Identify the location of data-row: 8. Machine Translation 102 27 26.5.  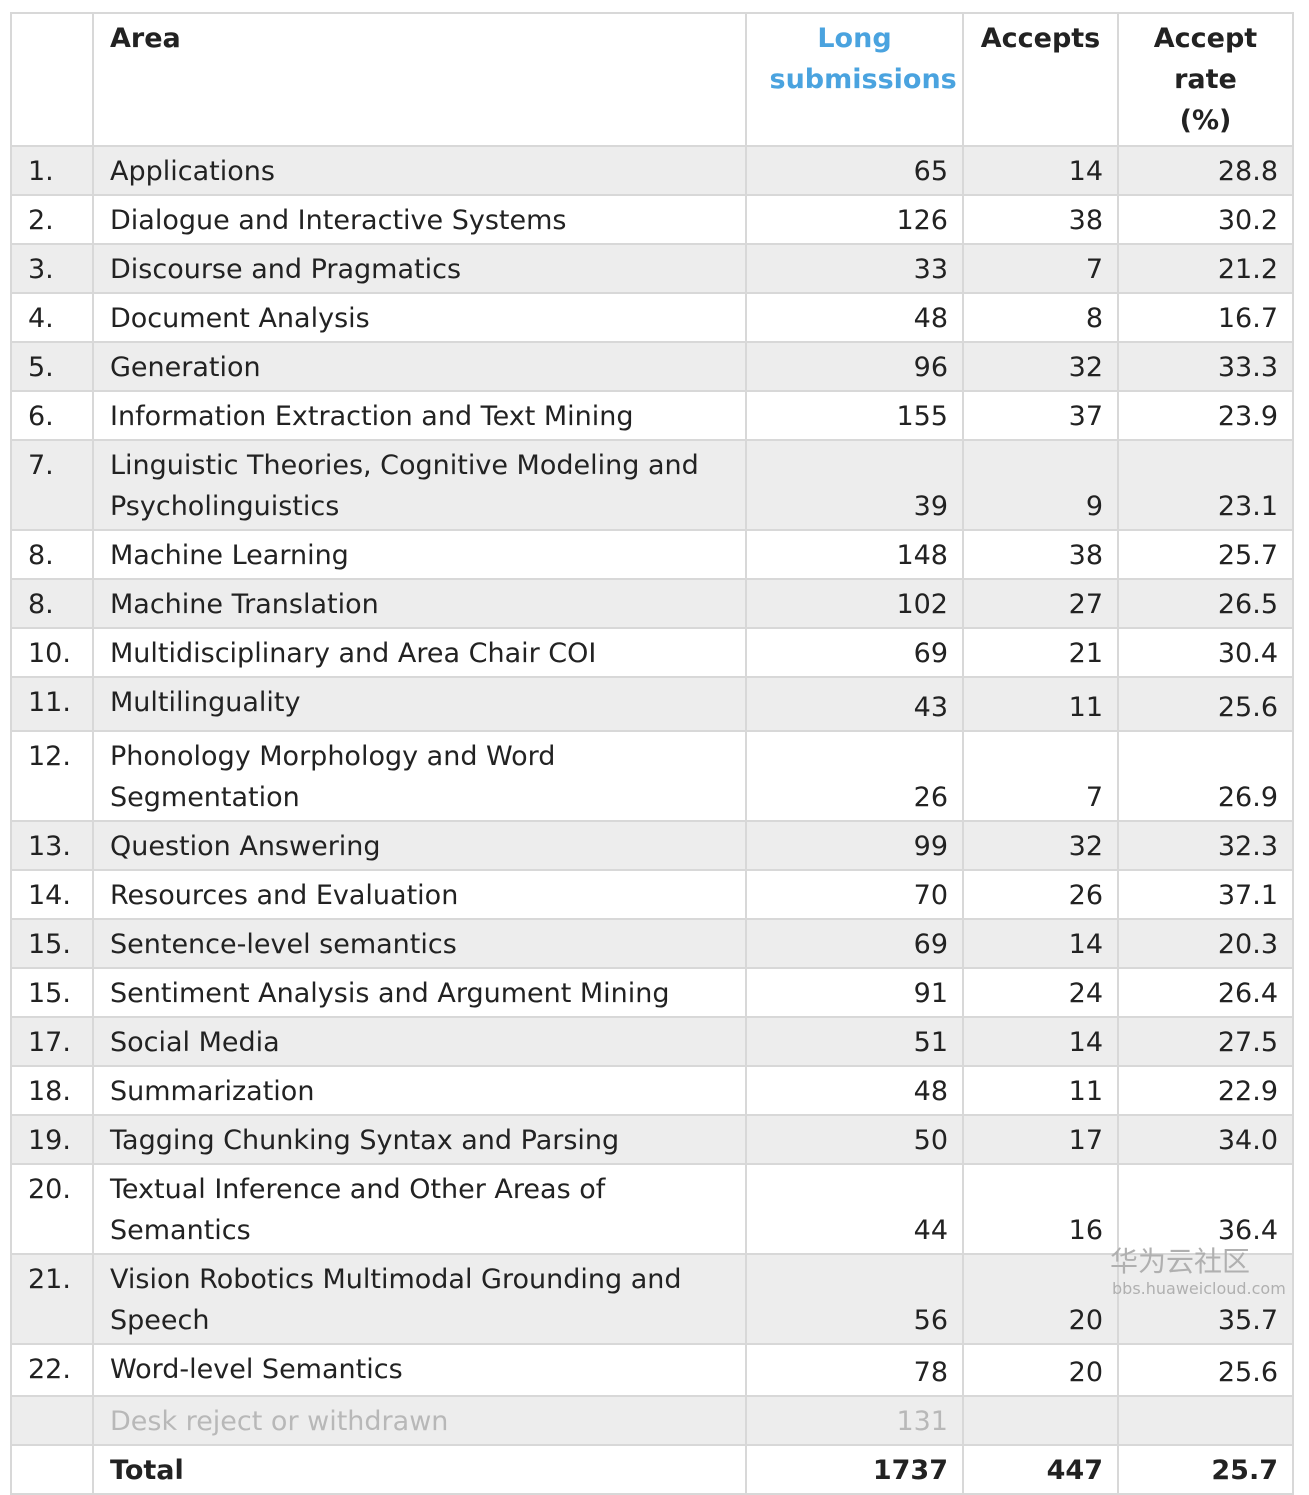
(652, 603).